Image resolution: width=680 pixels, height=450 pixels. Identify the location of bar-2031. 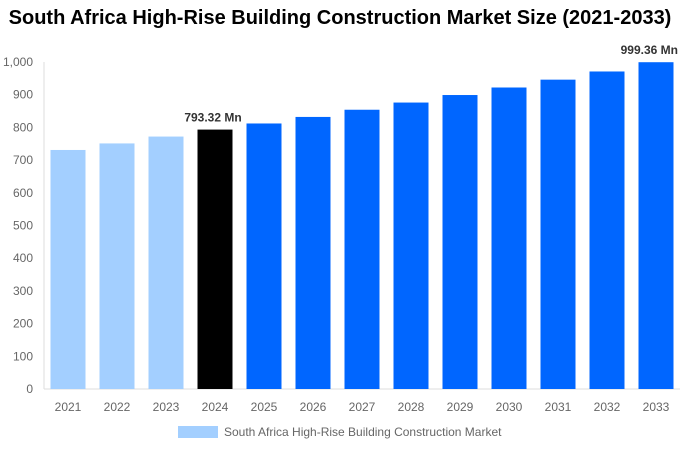
(558, 234).